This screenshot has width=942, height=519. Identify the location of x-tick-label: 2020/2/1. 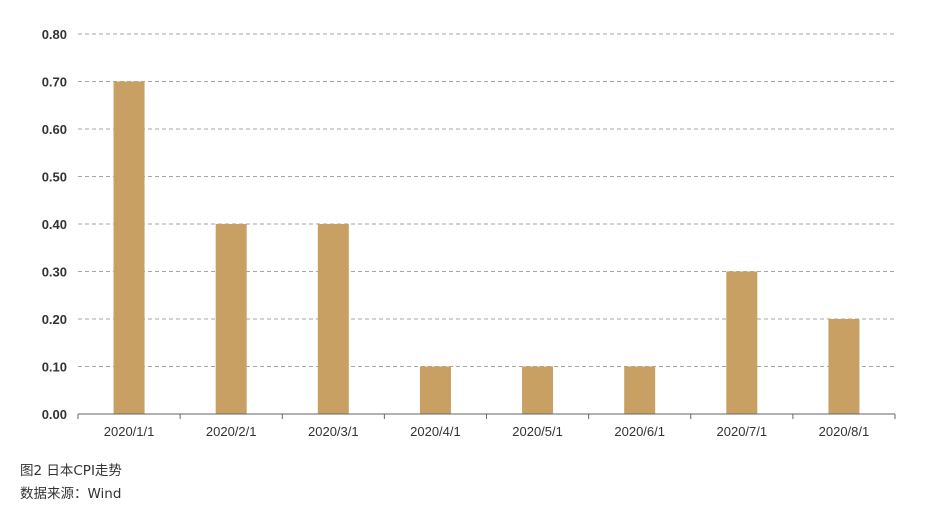
(231, 431).